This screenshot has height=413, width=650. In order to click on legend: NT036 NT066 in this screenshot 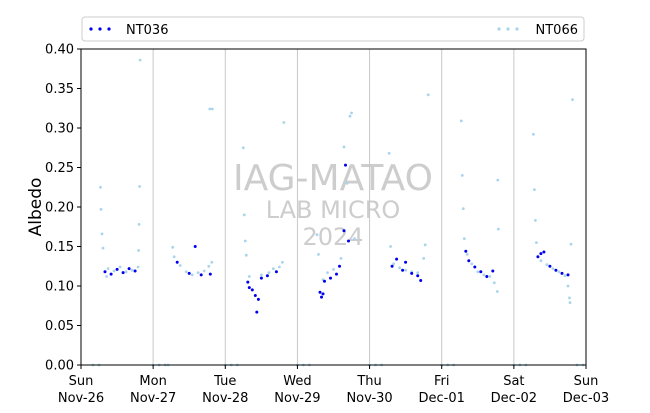, I will do `click(333, 29)`.